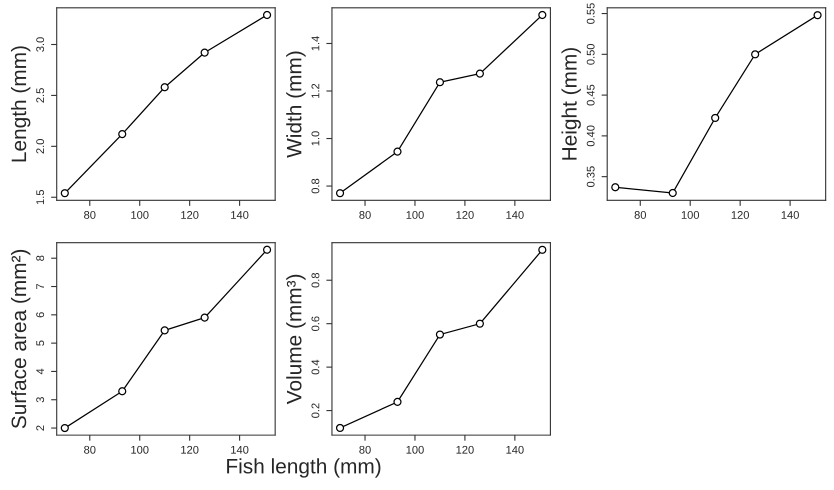  I want to click on y-tick-label: 2, so click(40, 428).